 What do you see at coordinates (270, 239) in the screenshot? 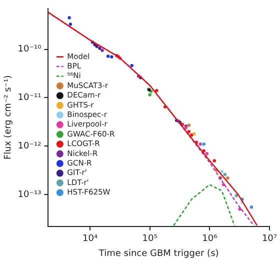
I see `x-tick-label: 10⁷` at bounding box center [270, 239].